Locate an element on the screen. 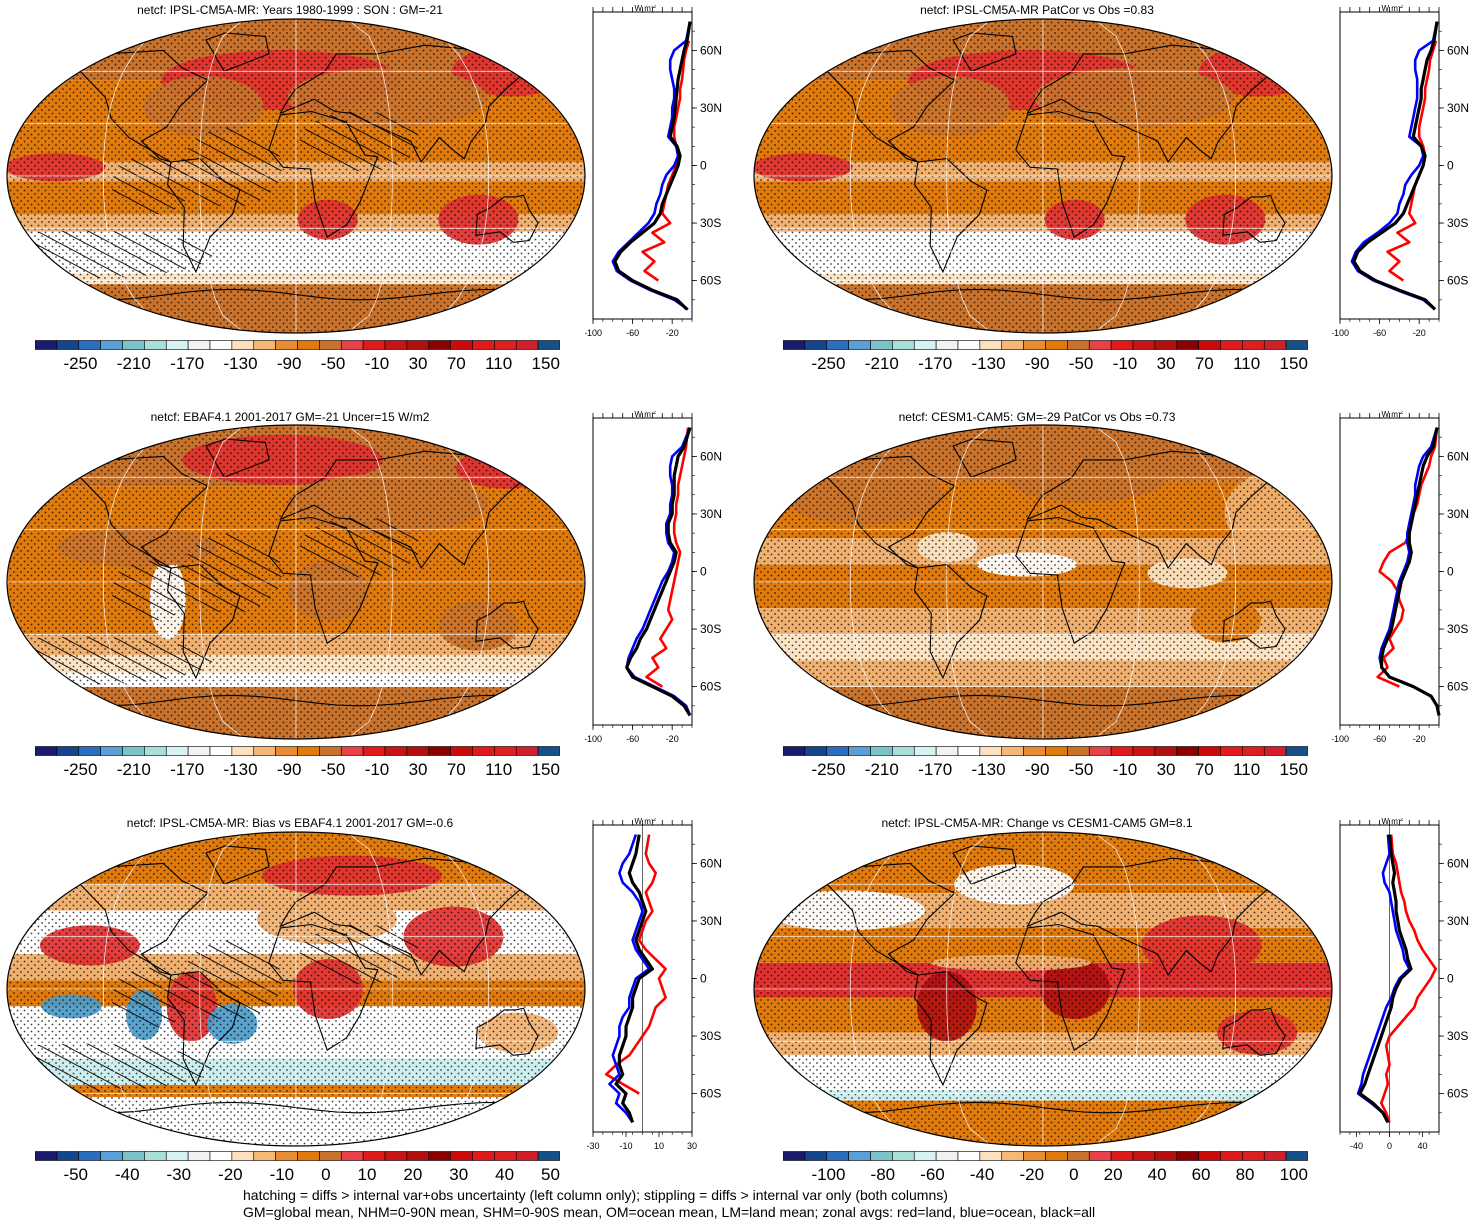 This screenshot has width=1483, height=1221. colorbar-labels: -100 -80 -60 -40 -20 0 20 40 60 80 100 is located at coordinates (1059, 1175).